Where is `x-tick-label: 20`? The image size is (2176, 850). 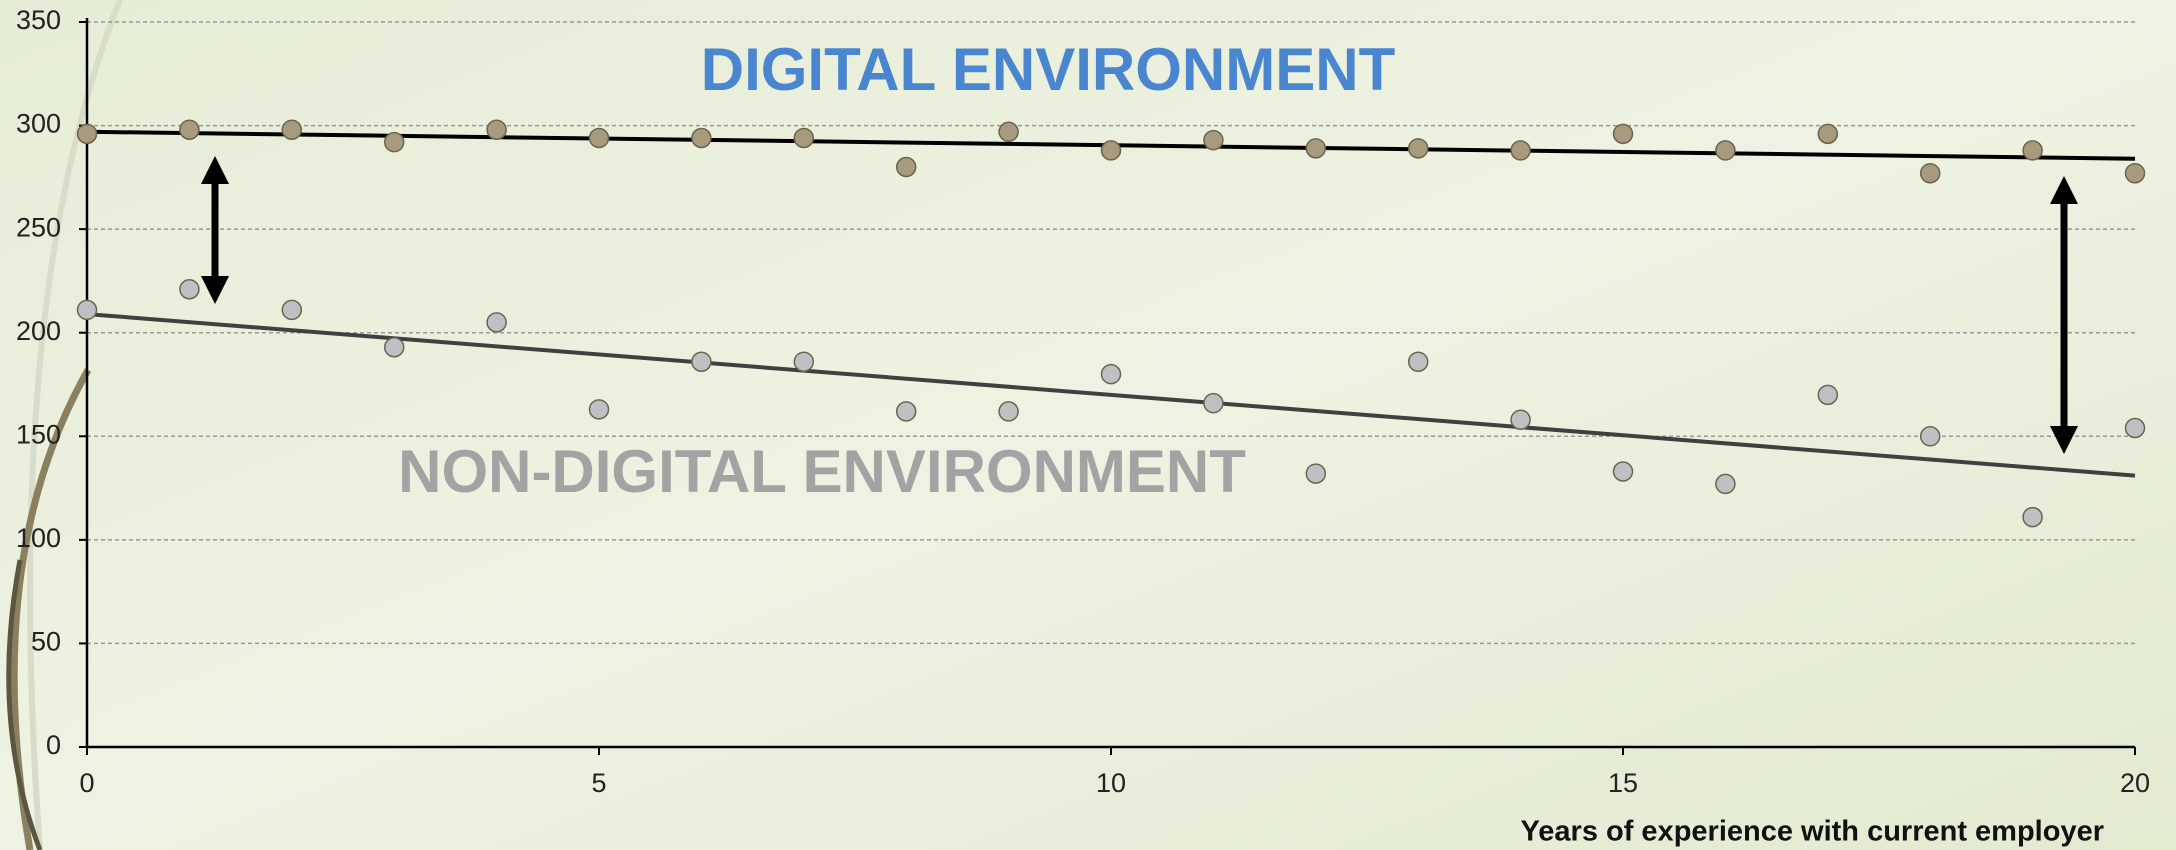 x-tick-label: 20 is located at coordinates (2135, 783).